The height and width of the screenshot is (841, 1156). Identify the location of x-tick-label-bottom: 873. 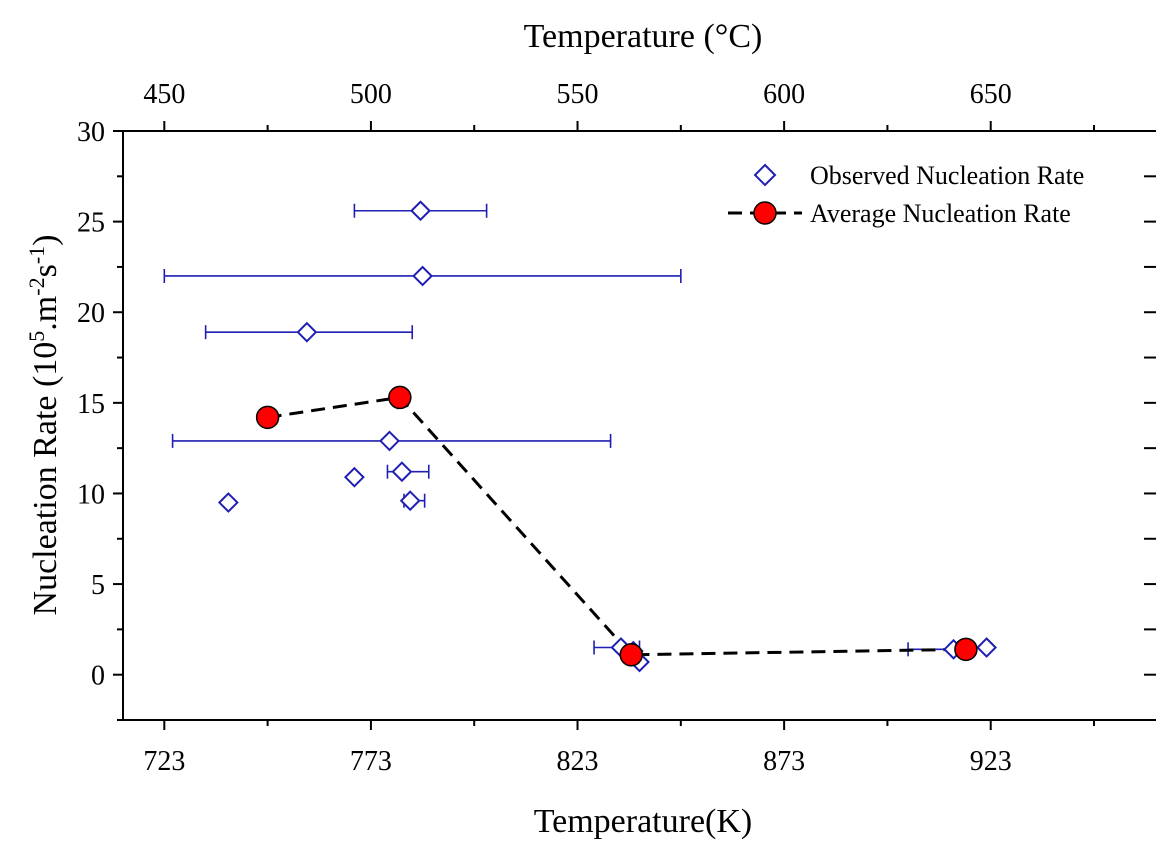
(784, 761).